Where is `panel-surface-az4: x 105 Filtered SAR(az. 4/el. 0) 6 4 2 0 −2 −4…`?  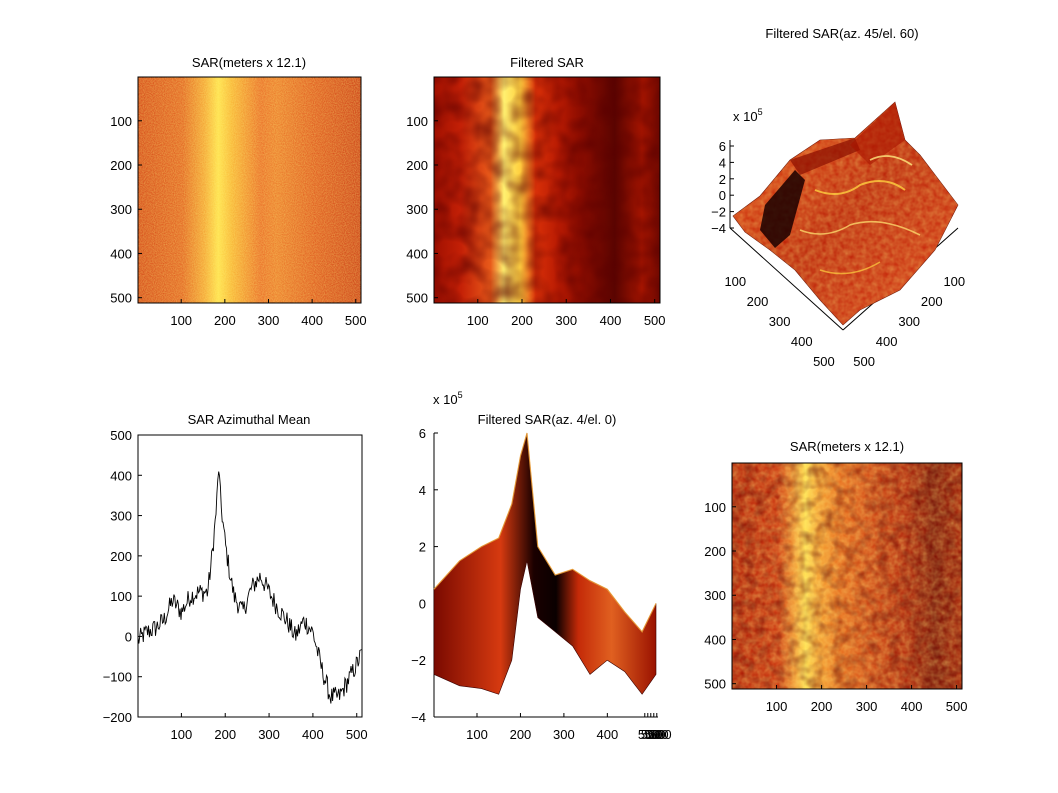
panel-surface-az4: x 105 Filtered SAR(az. 4/el. 0) 6 4 2 0 −2 −4… is located at coordinates (541, 566).